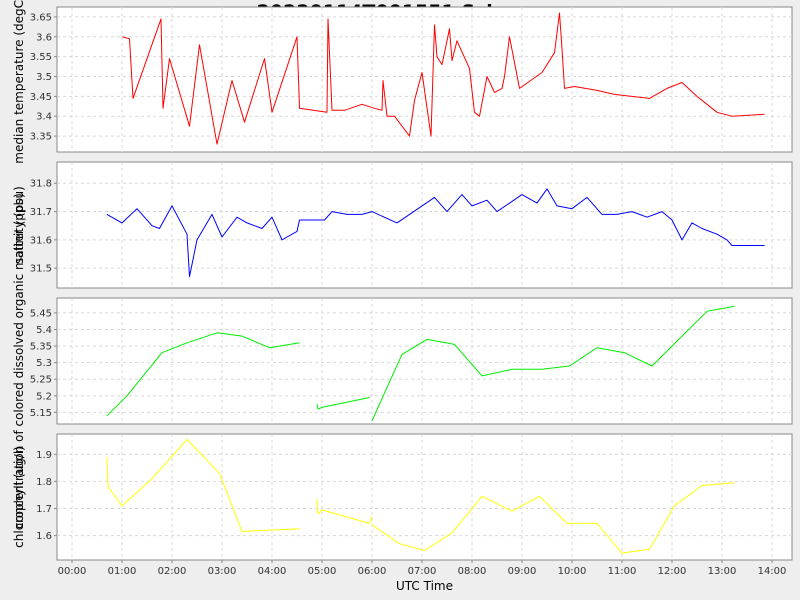 Image resolution: width=800 pixels, height=600 pixels. I want to click on y-tick-label: 5.3, so click(44, 363).